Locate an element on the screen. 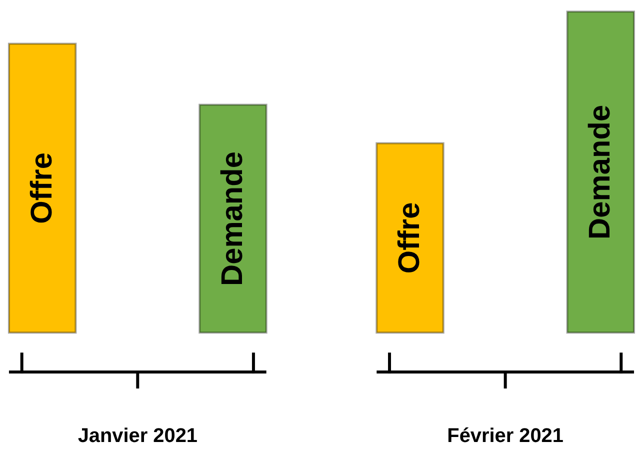 This screenshot has height=449, width=637. text: Offre is located at coordinates (409, 238).